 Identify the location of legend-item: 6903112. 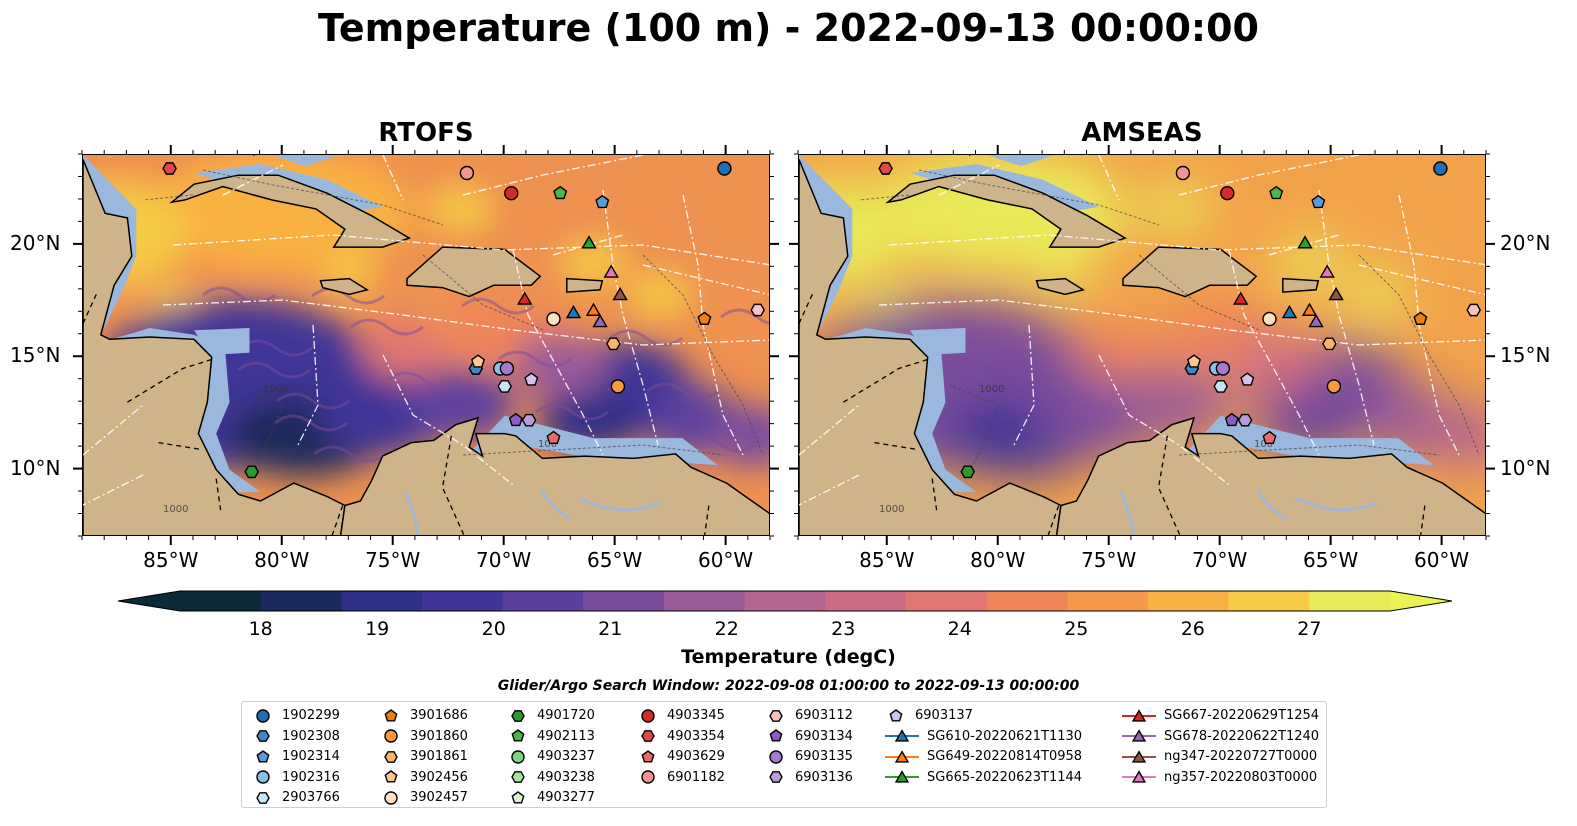
(809, 715).